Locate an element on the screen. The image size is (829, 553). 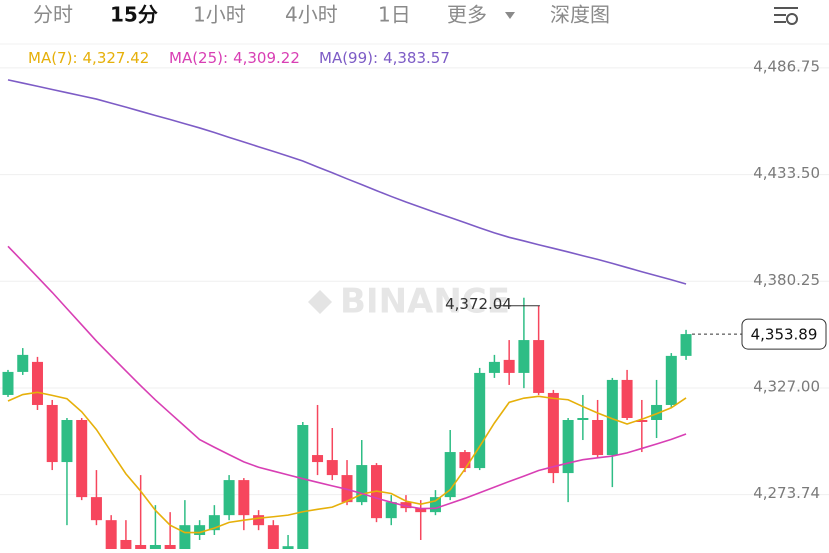
legend-entry: MA(7): 4,327.42 is located at coordinates (88, 58).